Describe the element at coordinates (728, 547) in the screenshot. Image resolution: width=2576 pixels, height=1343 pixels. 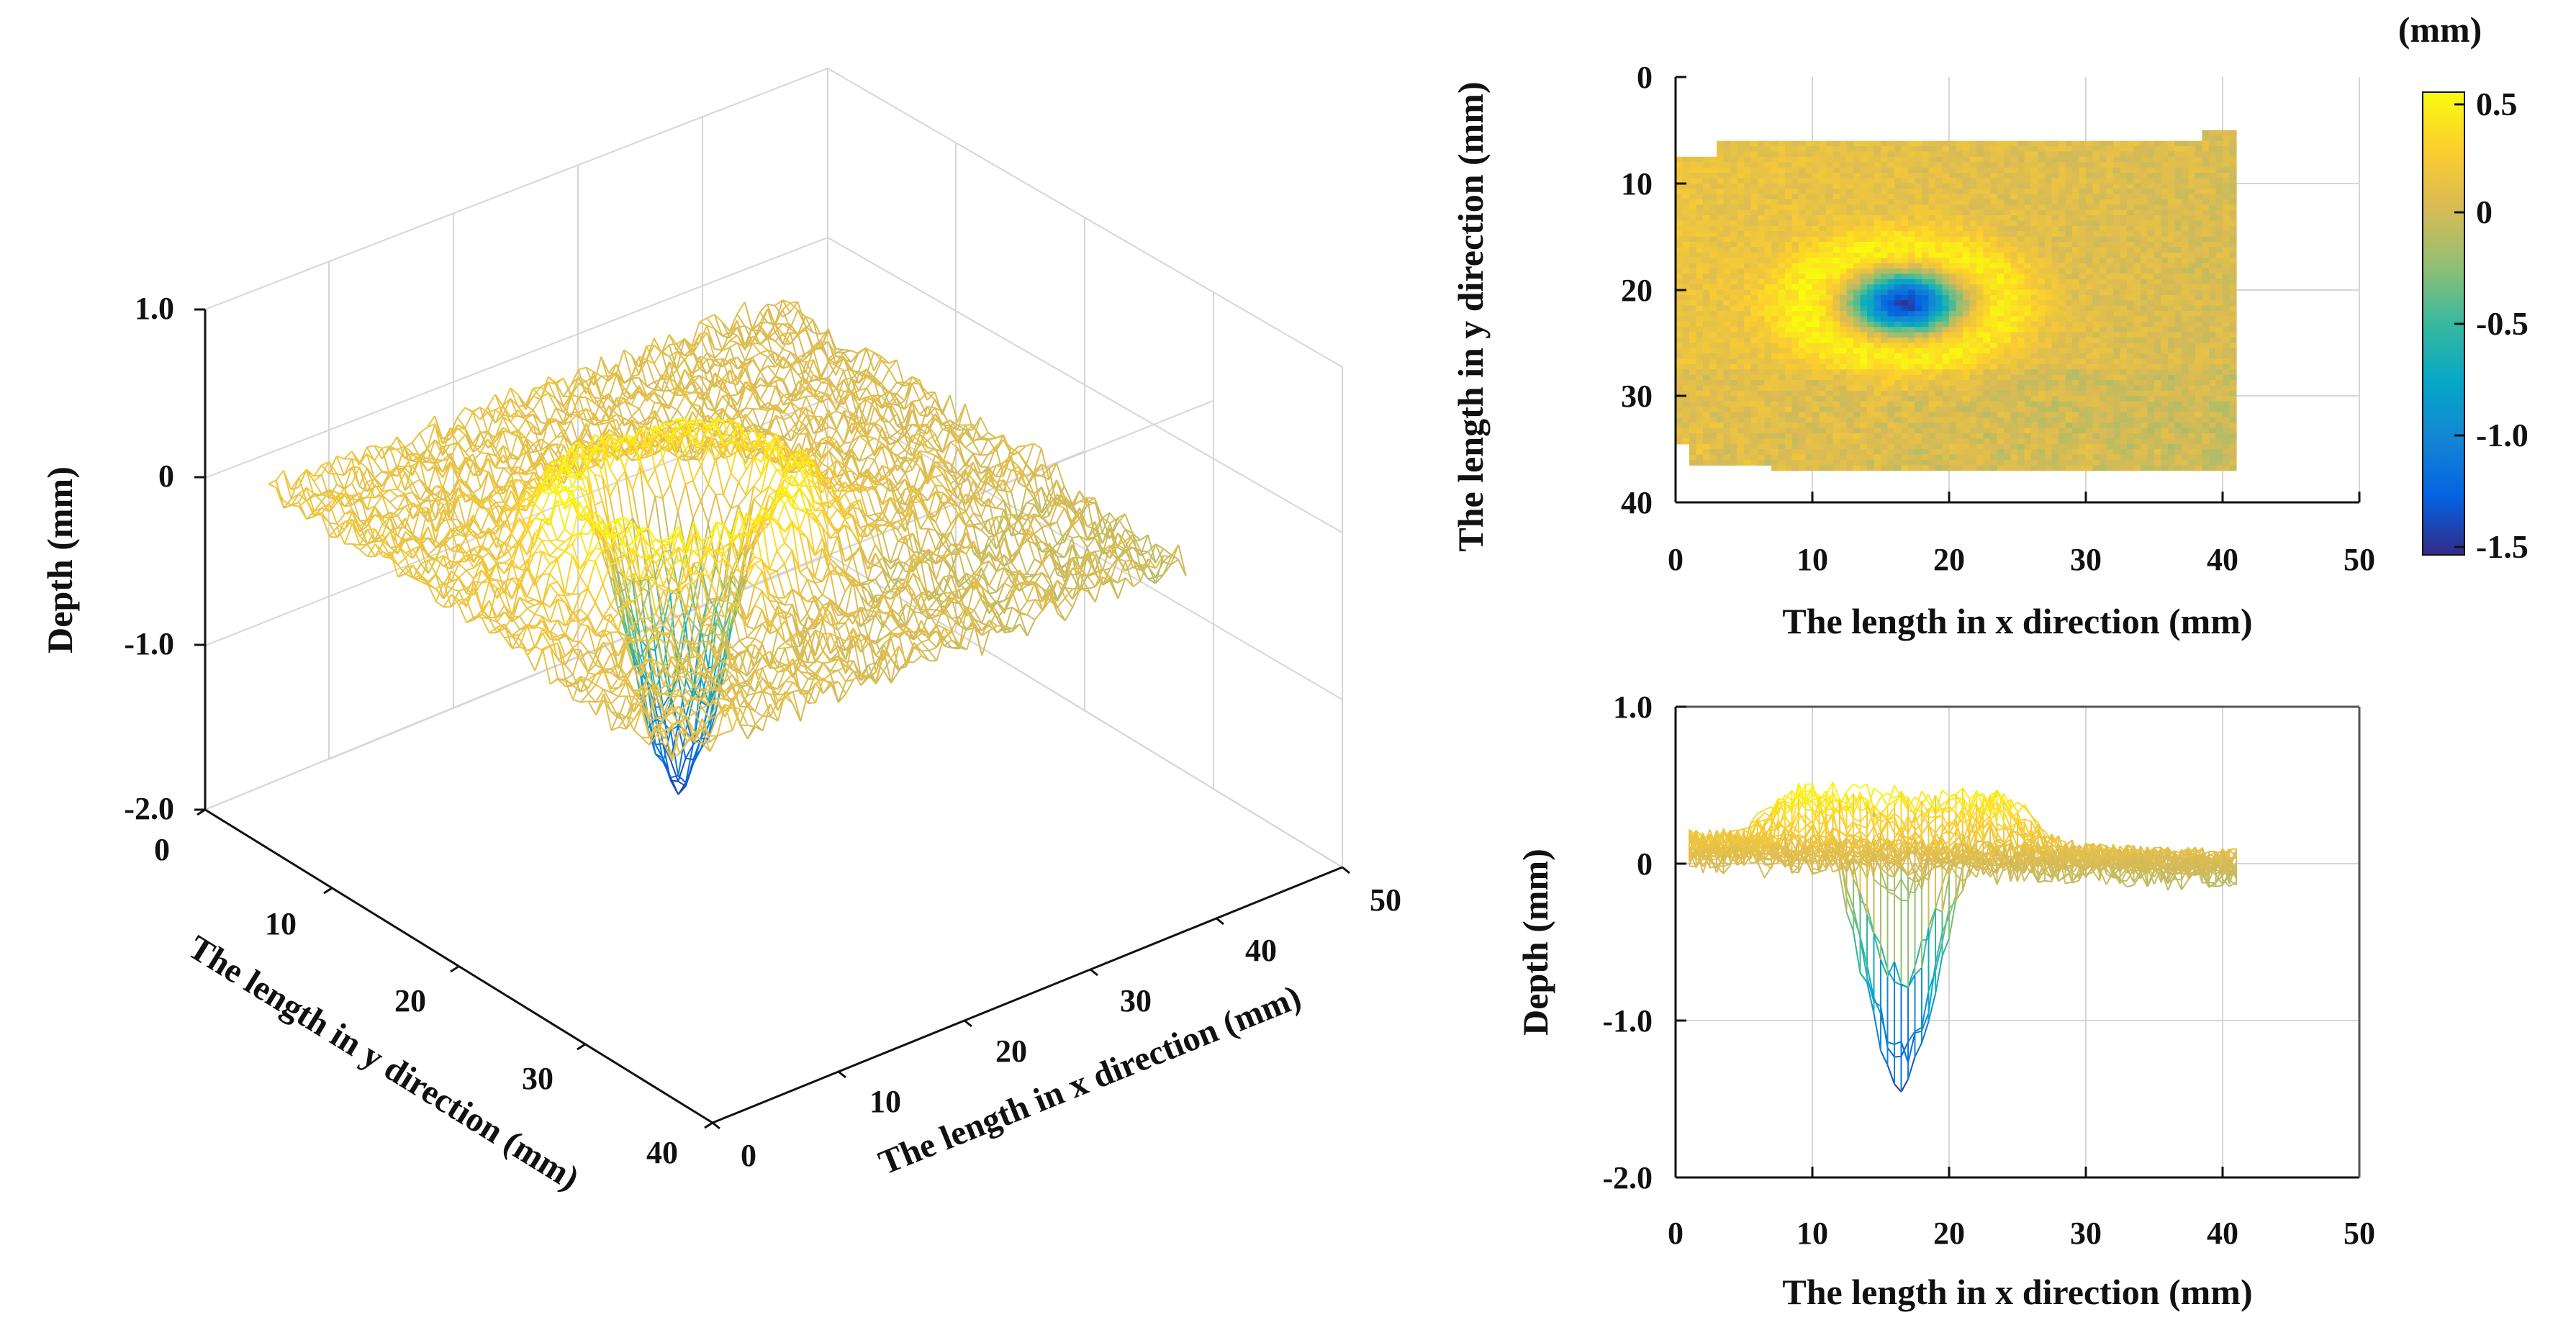
I see `surface-3d-mesh` at that location.